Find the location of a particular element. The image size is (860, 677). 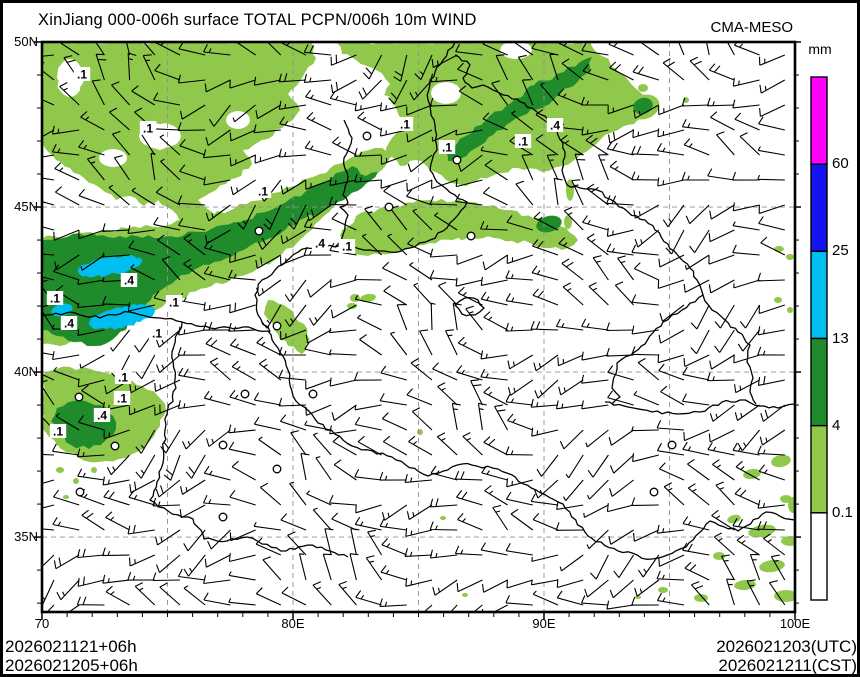

lon-tick-label: 90E is located at coordinates (544, 623).